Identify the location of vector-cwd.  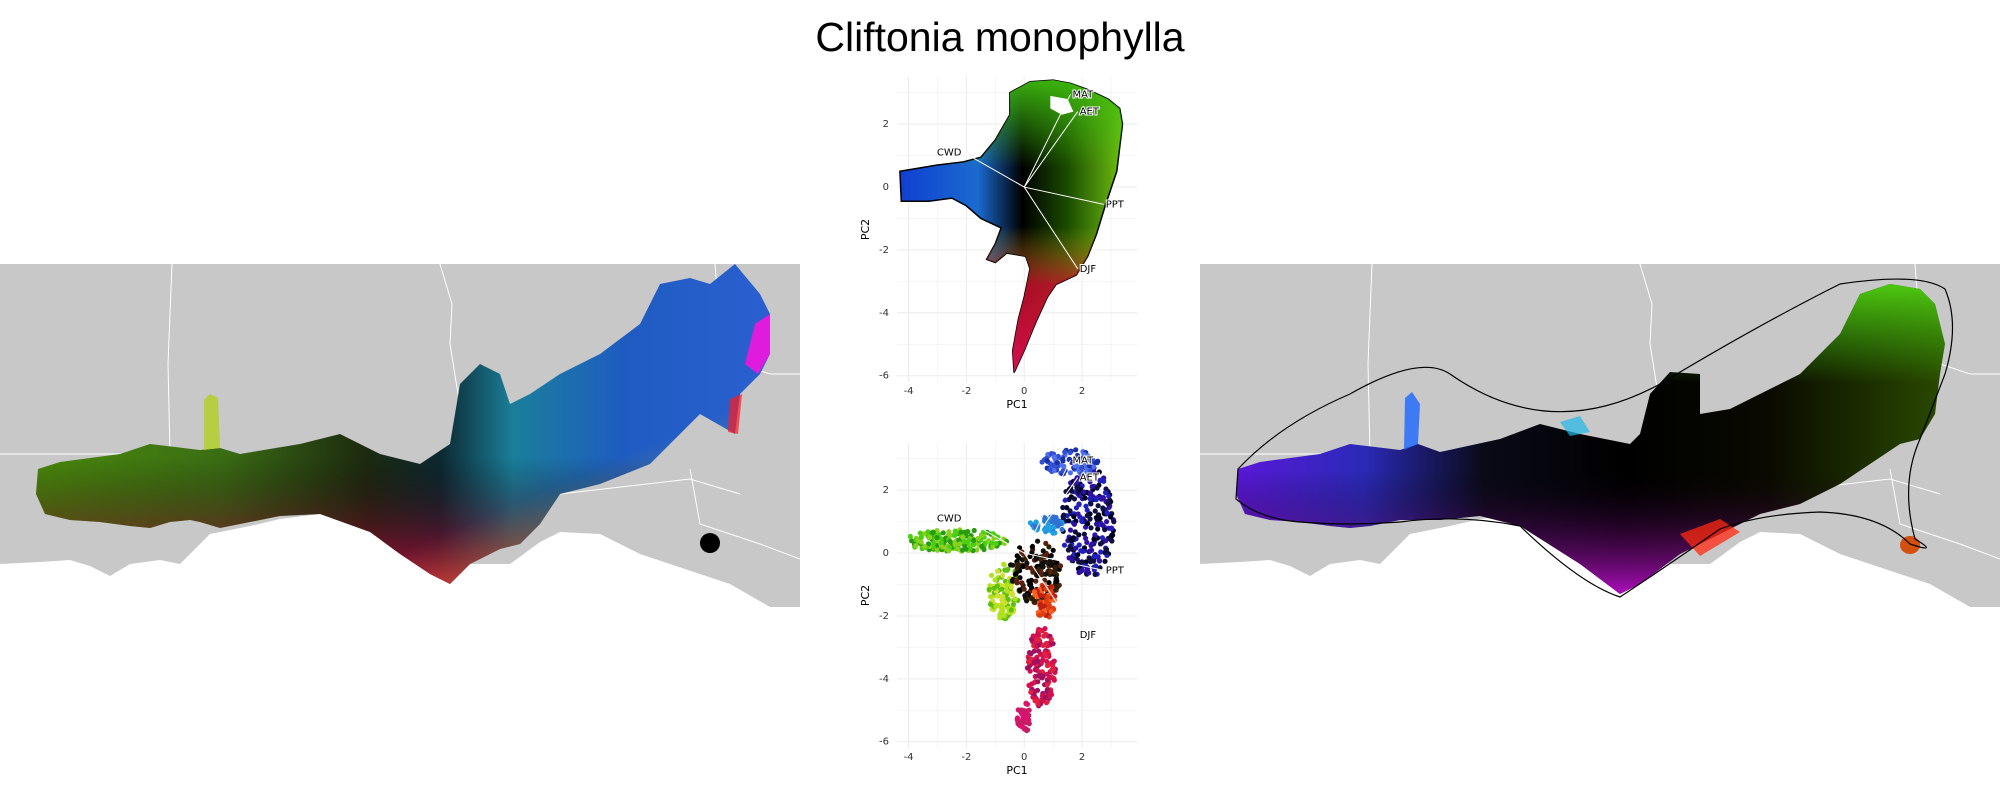
(994, 170).